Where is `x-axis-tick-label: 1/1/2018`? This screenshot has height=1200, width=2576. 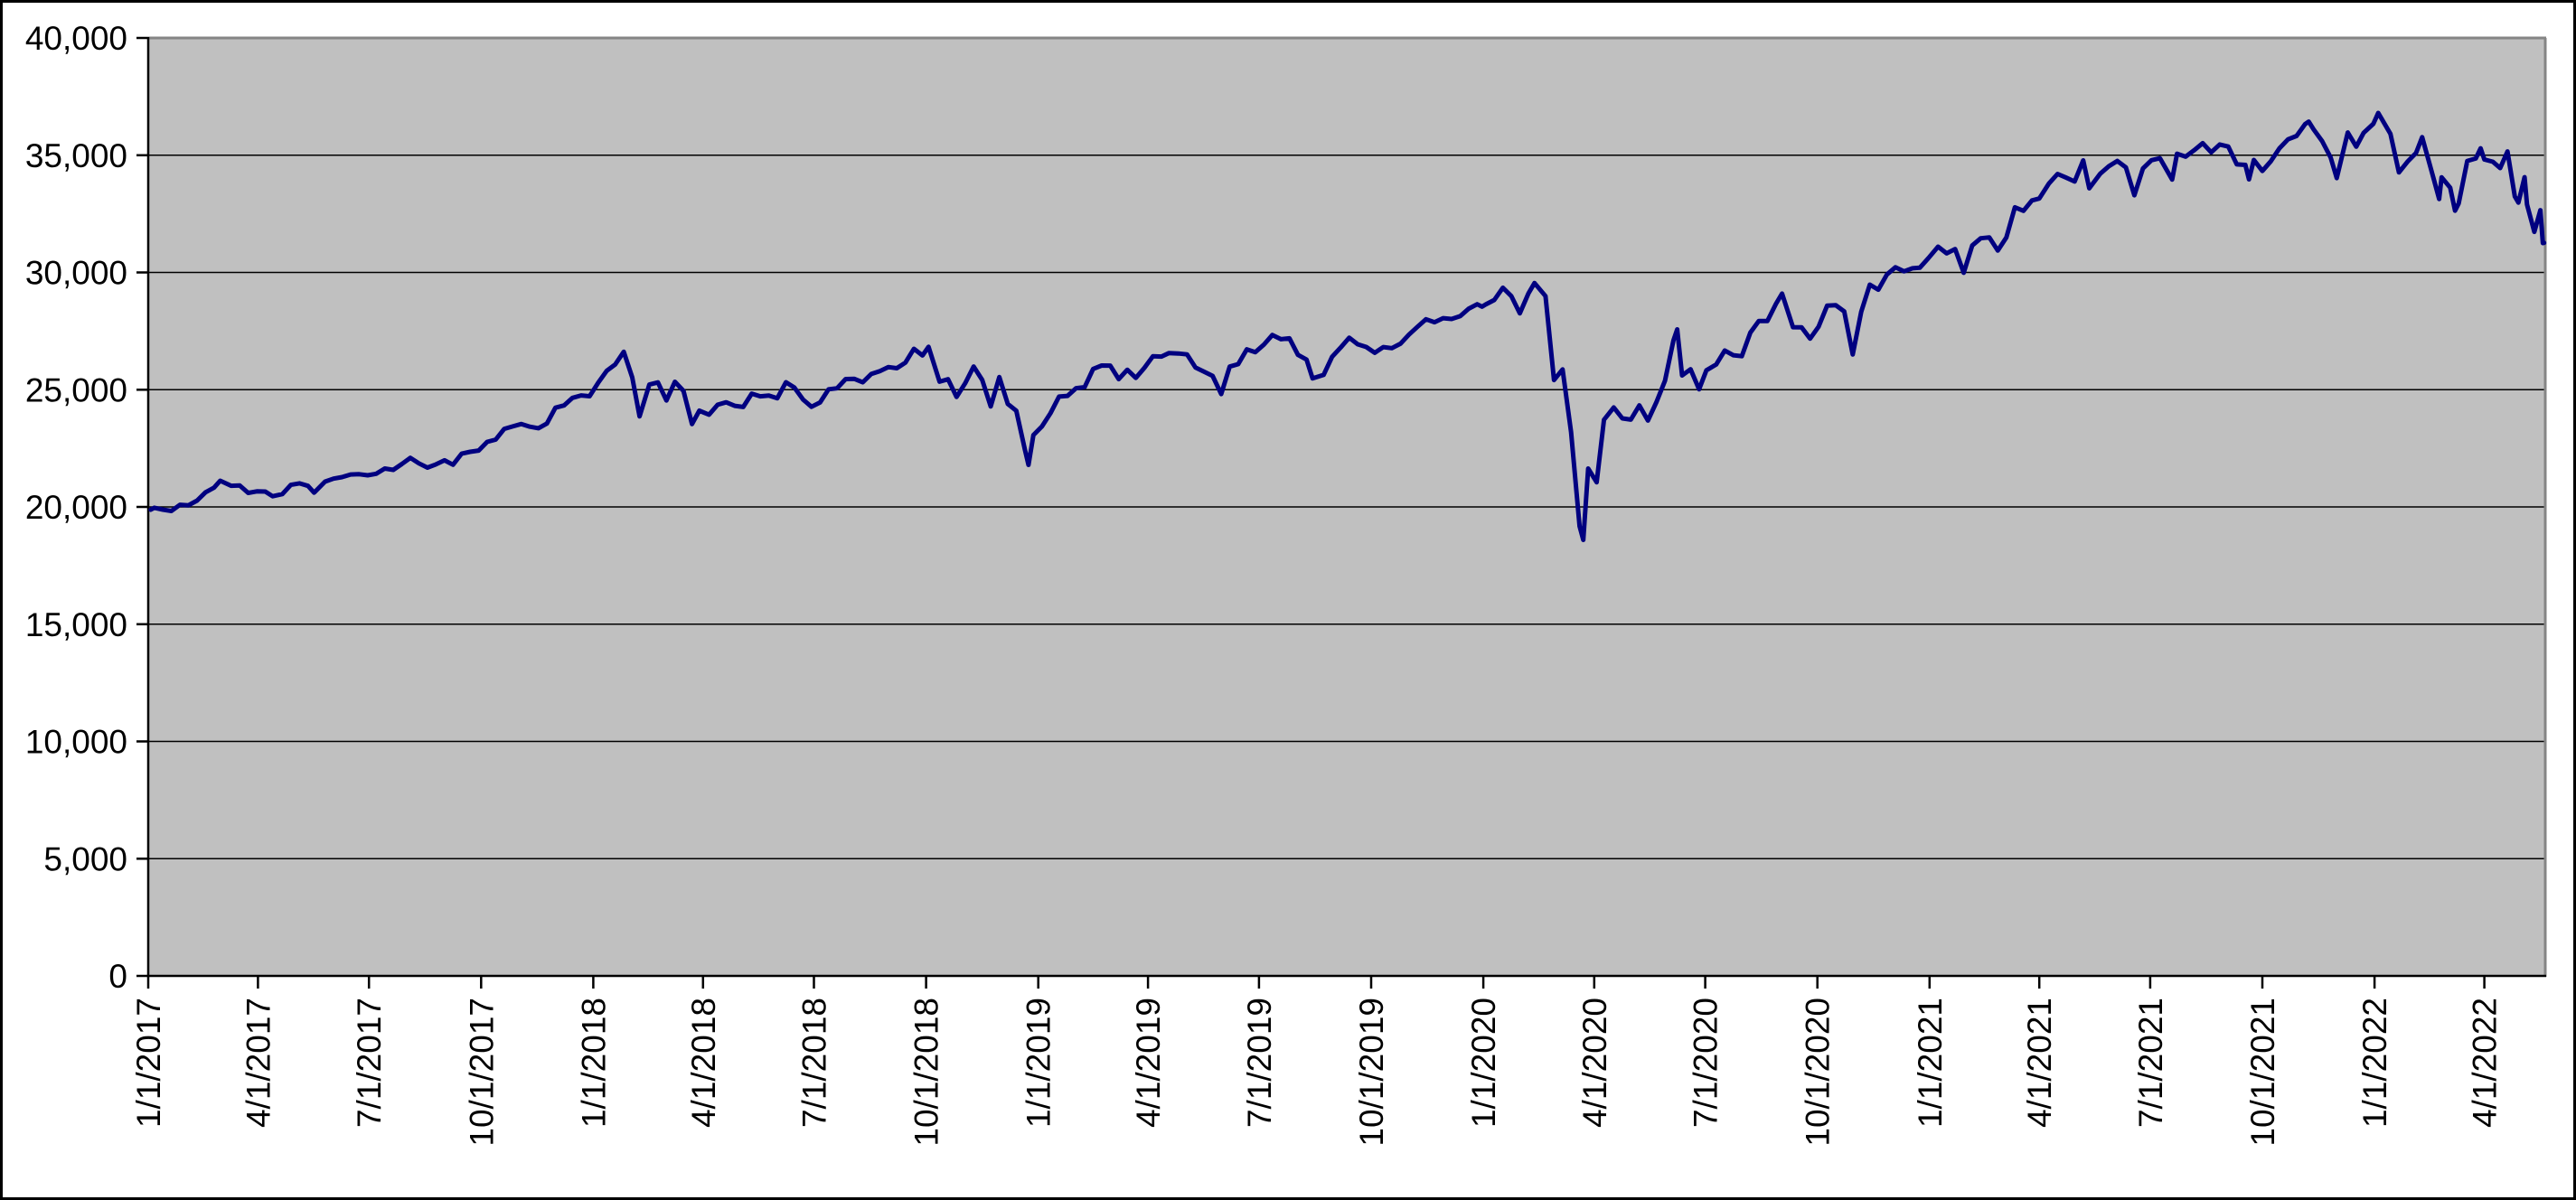
x-axis-tick-label: 1/1/2018 is located at coordinates (593, 1063).